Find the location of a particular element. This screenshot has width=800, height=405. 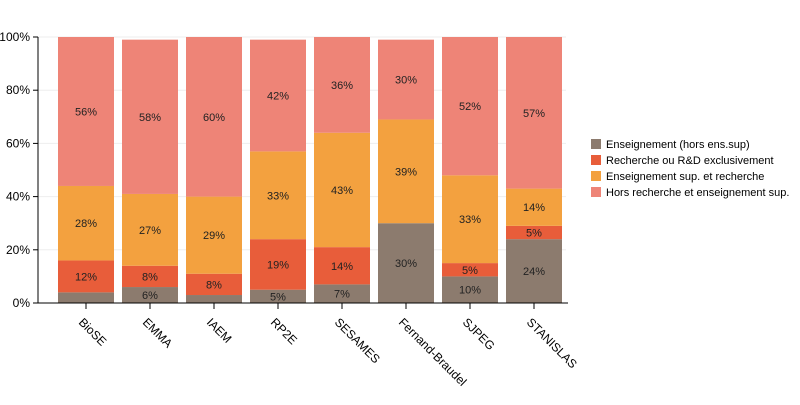

data-label: 12% is located at coordinates (86, 277).